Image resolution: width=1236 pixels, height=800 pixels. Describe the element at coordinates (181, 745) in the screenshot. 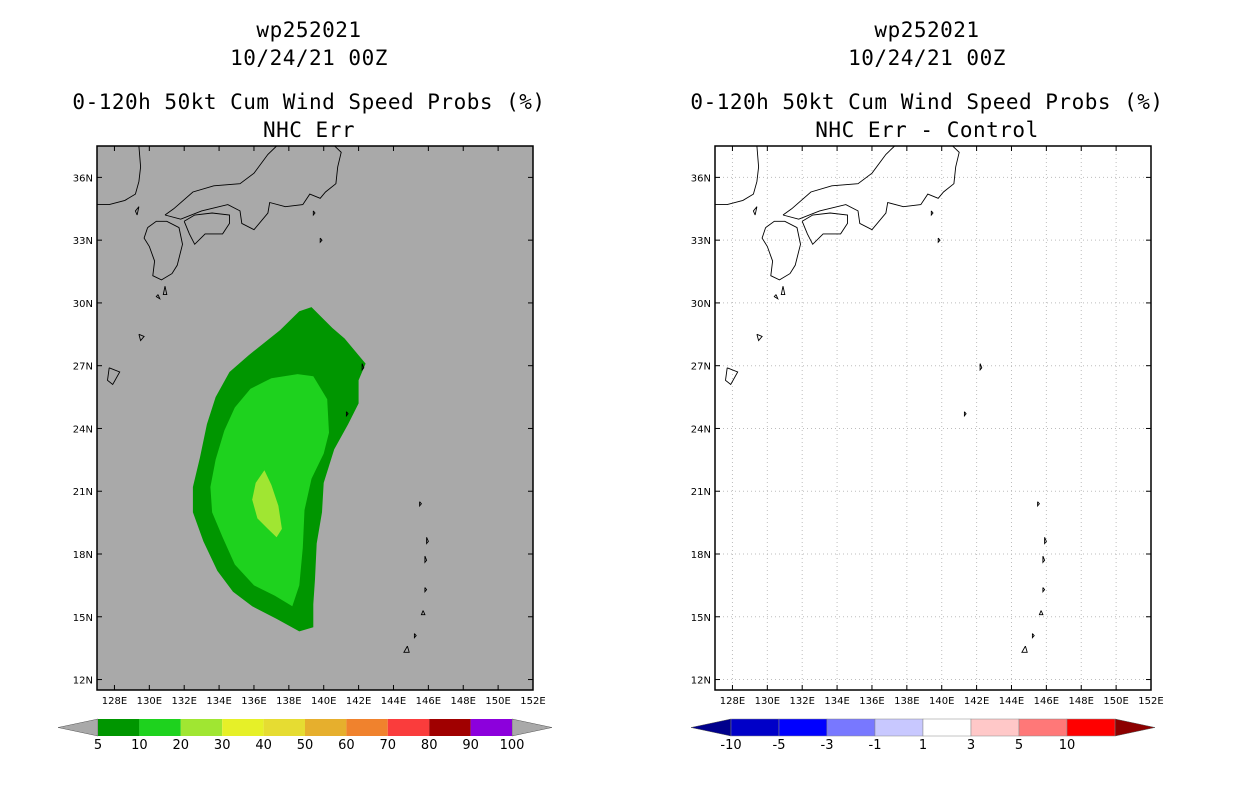

I see `colorbar-label: 20` at that location.